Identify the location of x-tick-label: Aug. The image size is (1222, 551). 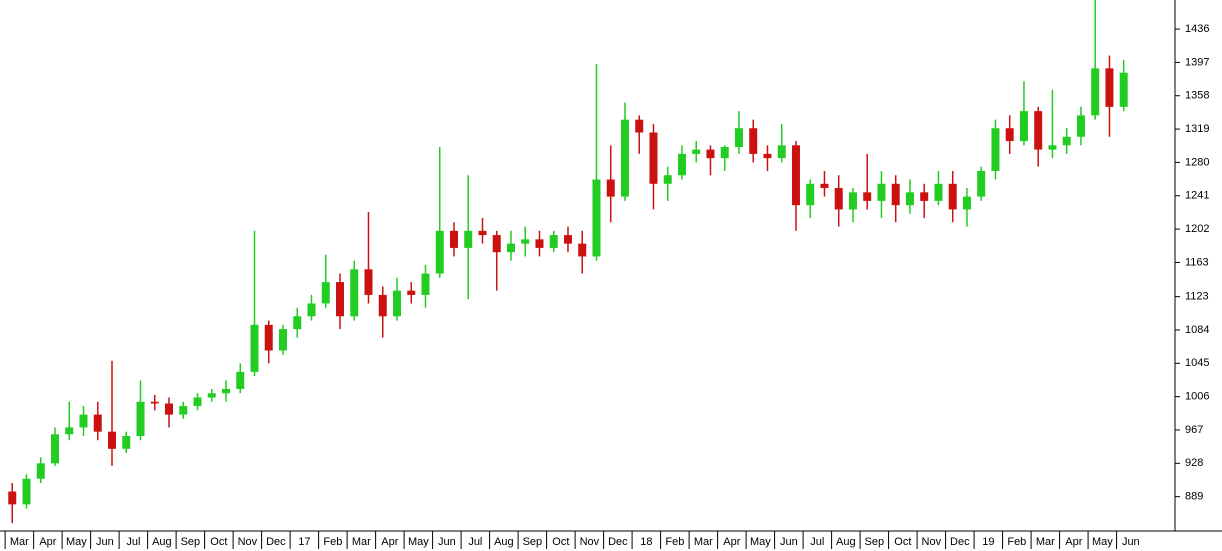
(504, 542).